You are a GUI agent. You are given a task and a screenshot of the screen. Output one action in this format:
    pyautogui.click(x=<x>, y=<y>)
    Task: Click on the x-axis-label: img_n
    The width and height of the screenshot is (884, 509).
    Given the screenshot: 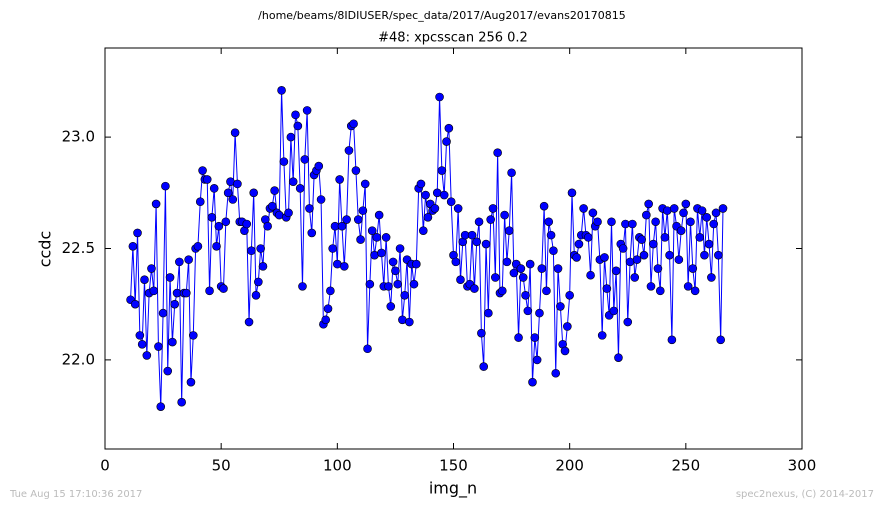 What is the action you would take?
    pyautogui.click(x=453, y=489)
    